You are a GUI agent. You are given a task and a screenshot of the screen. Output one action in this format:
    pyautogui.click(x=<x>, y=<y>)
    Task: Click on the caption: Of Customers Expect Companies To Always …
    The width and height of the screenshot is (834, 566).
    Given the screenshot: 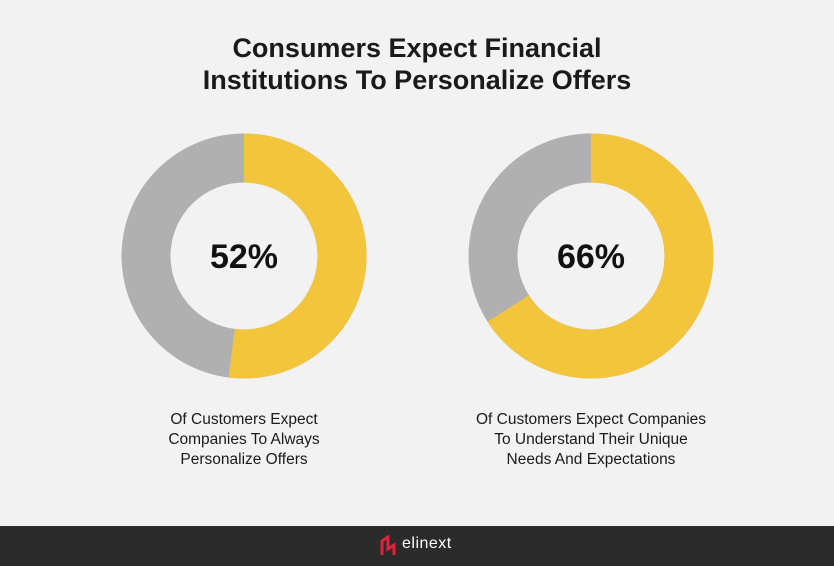 What is the action you would take?
    pyautogui.click(x=244, y=439)
    